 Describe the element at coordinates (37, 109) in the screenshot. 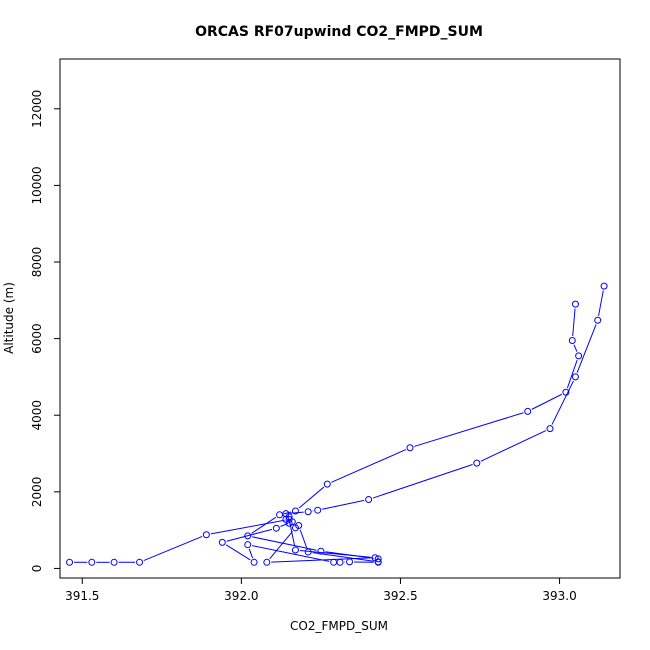

I see `y-tick-label: 12000` at that location.